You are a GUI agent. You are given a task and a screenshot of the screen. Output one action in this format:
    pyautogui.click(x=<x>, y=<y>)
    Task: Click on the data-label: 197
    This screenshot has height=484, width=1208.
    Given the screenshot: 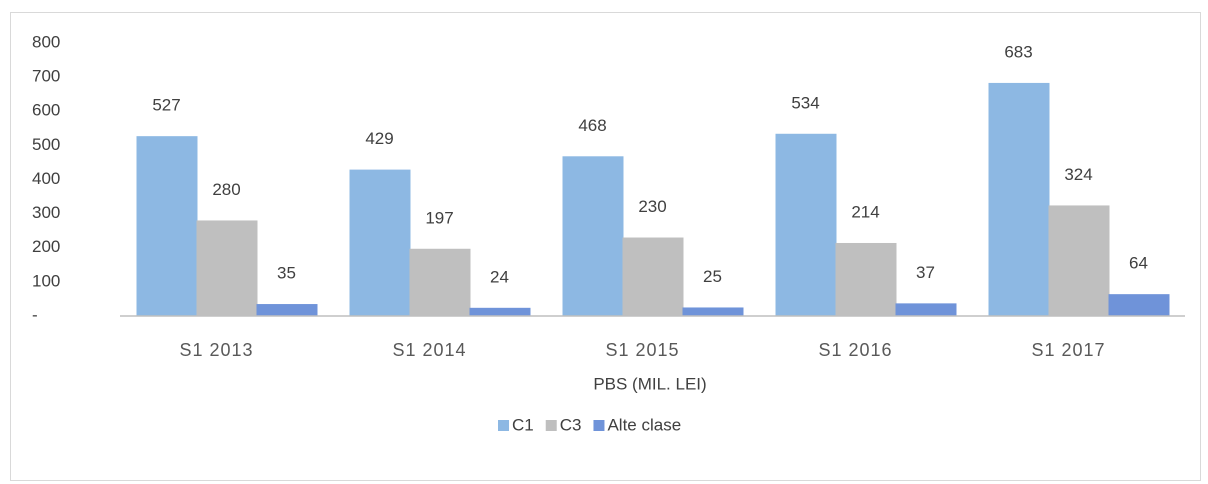 What is the action you would take?
    pyautogui.click(x=439, y=217)
    